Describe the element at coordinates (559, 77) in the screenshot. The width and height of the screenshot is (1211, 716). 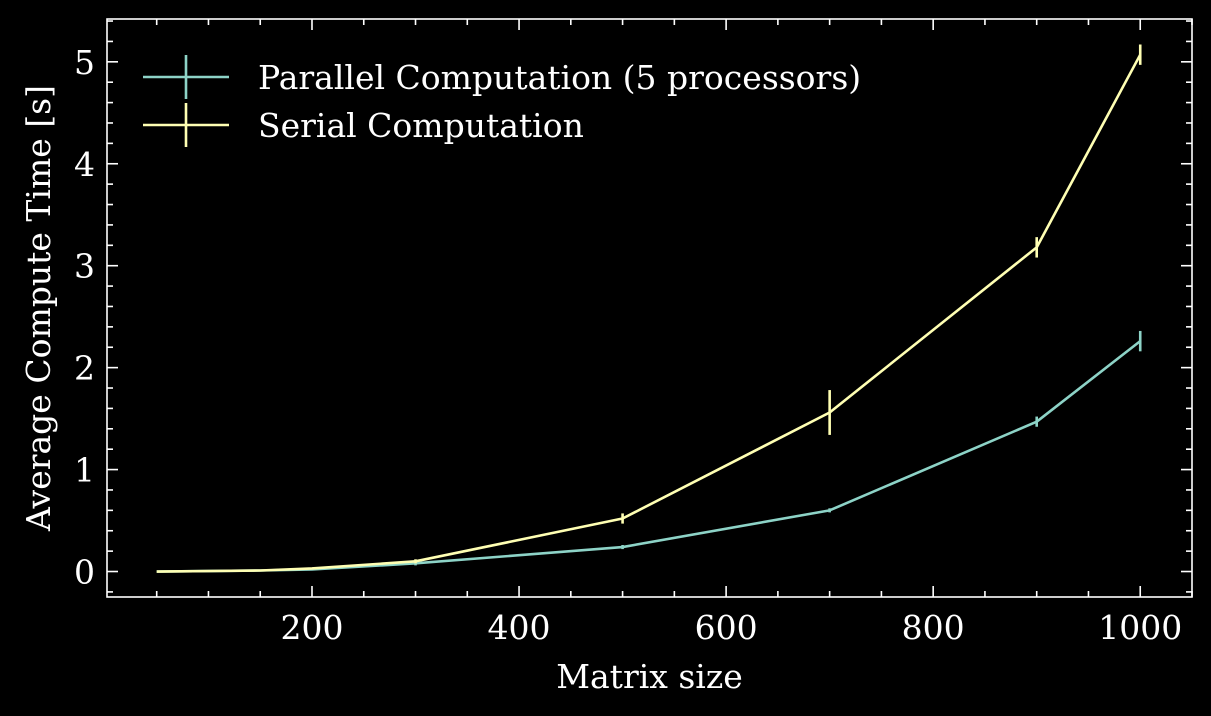
I see `legend-label-1: Parallel Computation (5 processors)` at that location.